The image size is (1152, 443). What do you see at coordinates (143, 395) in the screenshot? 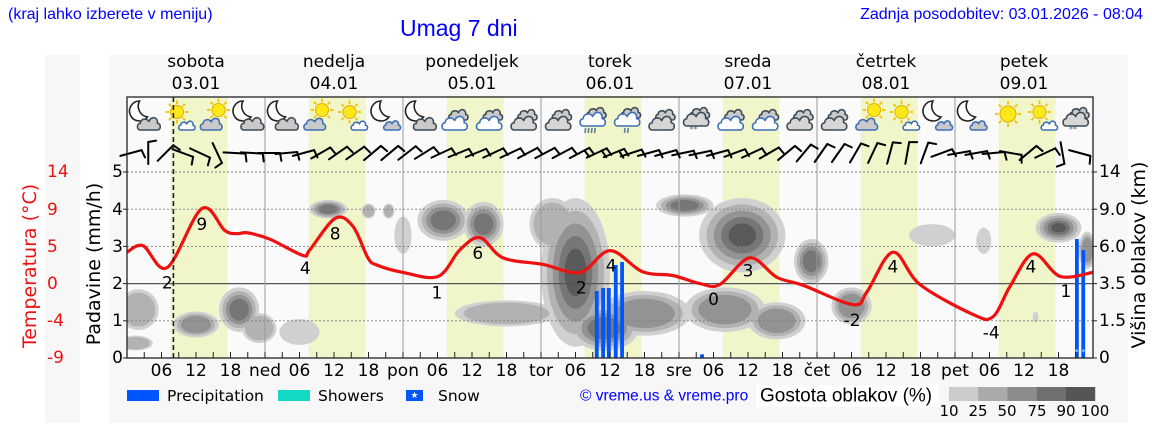
I see `precipitation-swatch` at bounding box center [143, 395].